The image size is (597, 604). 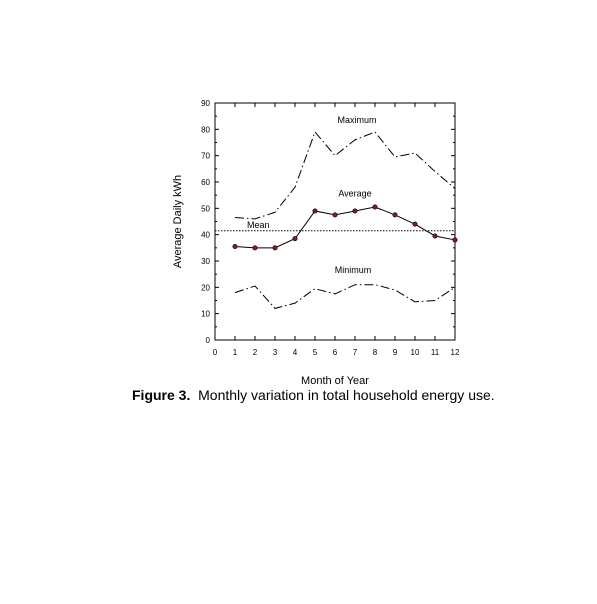 I want to click on y-tick-label: 20, so click(x=205, y=287).